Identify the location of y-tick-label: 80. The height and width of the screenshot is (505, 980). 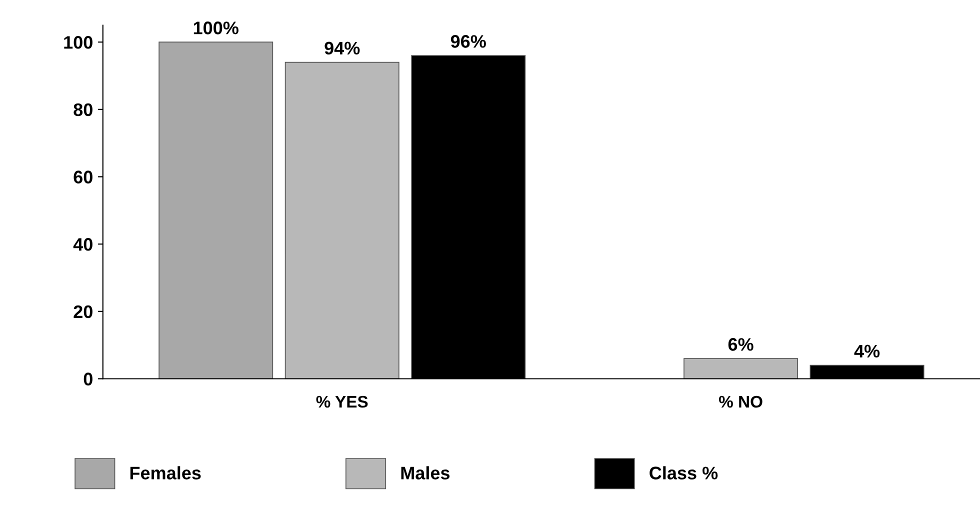
(83, 109).